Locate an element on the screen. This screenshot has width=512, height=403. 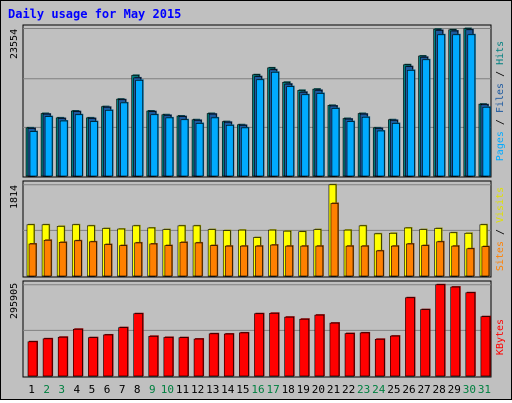
x-tick-label-day-10: 10 is located at coordinates (167, 389).